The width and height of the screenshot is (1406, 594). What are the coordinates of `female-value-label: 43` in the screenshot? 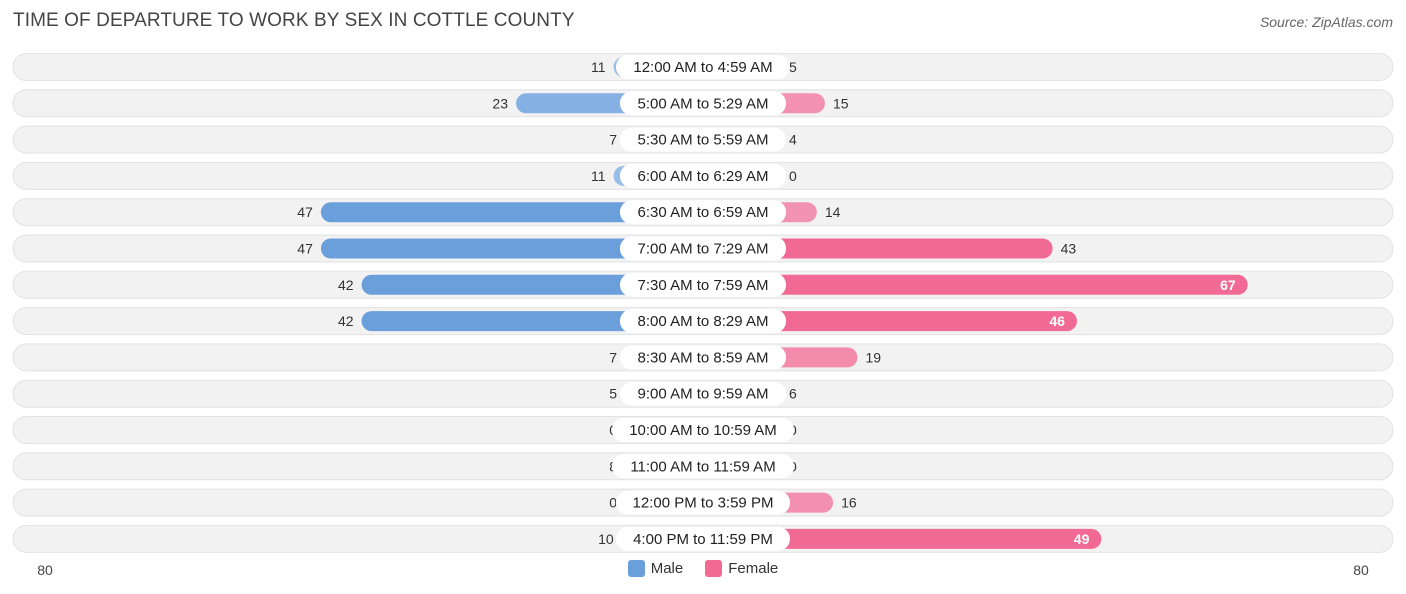 It's located at (1069, 249).